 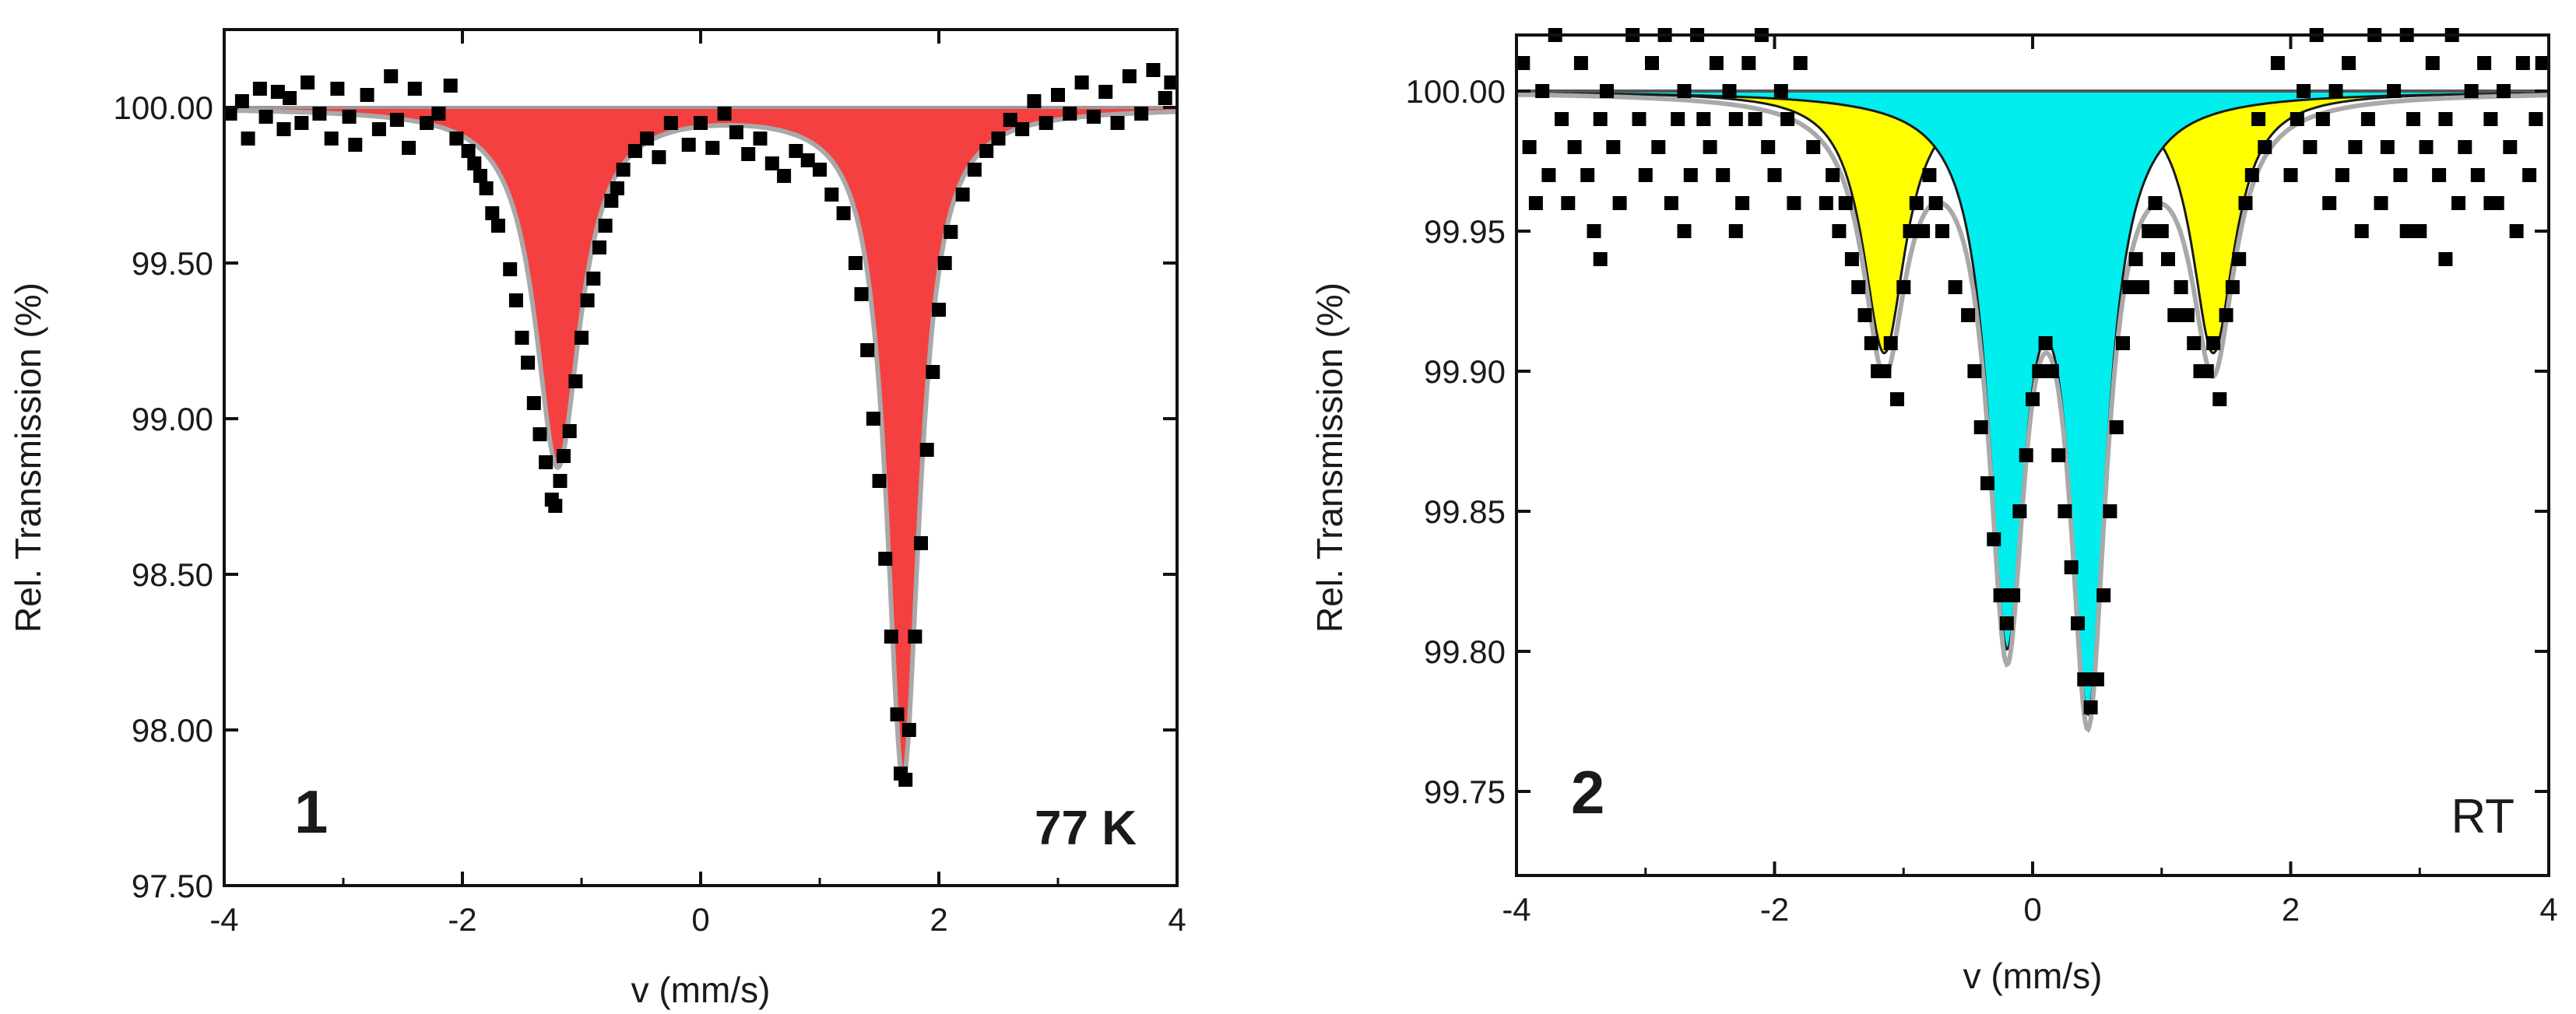 What do you see at coordinates (28, 457) in the screenshot?
I see `chart-1-y-axis-label: Rel. Transmission (%)` at bounding box center [28, 457].